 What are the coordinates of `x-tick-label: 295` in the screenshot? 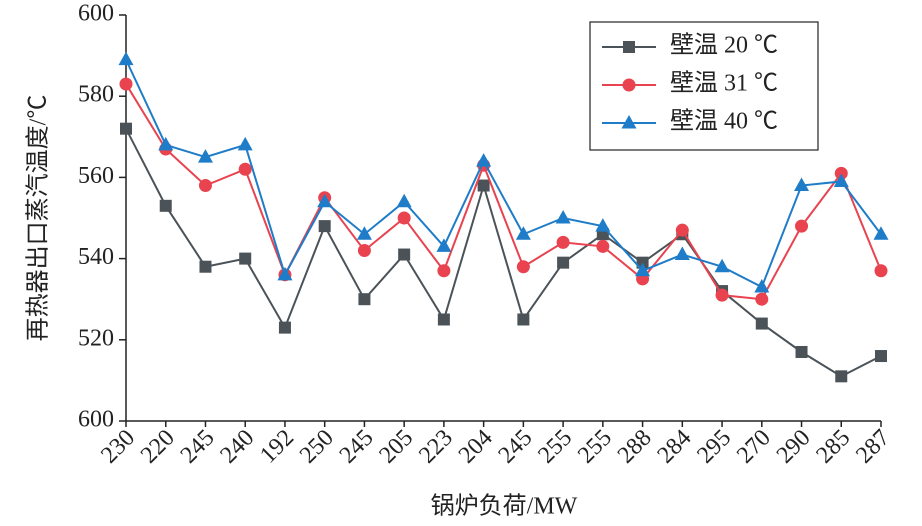 It's located at (714, 447).